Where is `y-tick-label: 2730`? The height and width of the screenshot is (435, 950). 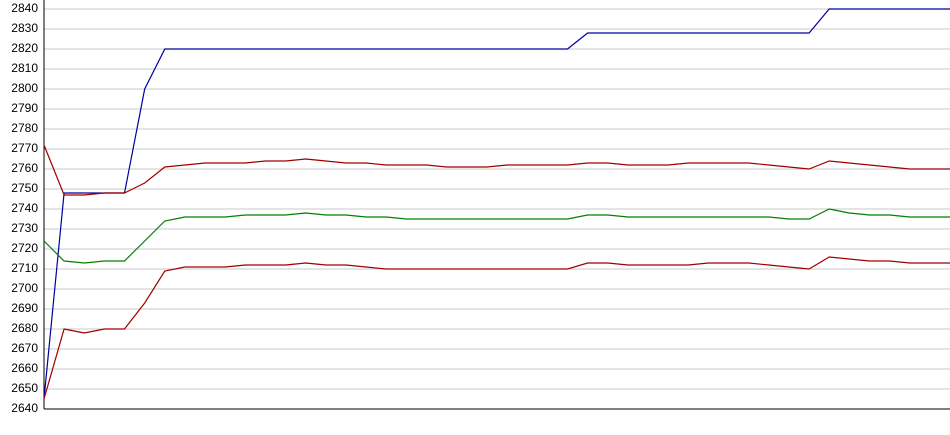
y-tick-label: 2730 is located at coordinates (24, 228).